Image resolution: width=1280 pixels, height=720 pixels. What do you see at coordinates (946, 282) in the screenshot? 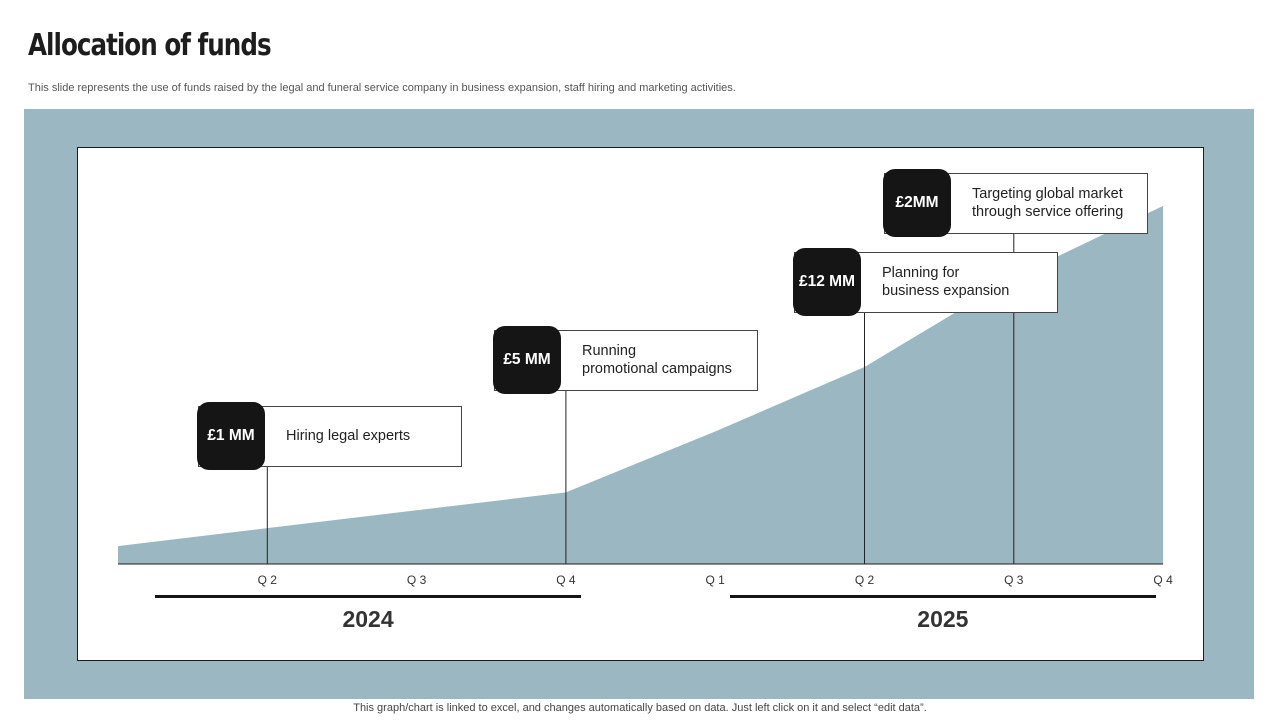
I see `annotation-text: Planning for business expansion` at bounding box center [946, 282].